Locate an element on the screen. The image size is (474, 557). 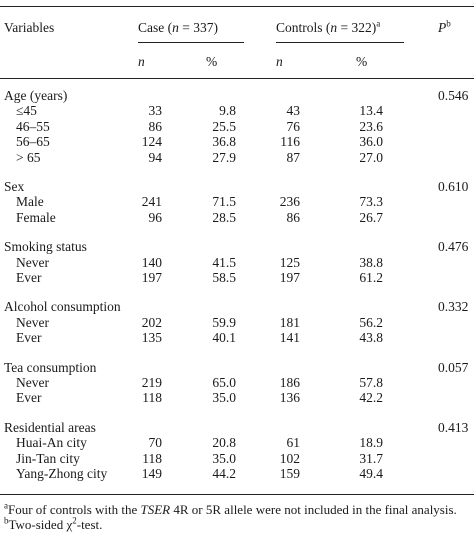
row-label: 56–65 is located at coordinates (33, 142).